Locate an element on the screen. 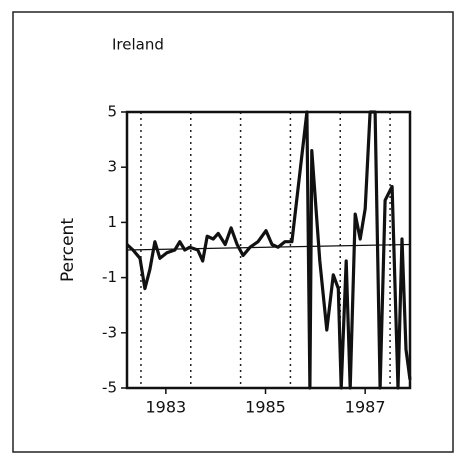 The image size is (461, 462). y-tick-label: -5 is located at coordinates (109, 388).